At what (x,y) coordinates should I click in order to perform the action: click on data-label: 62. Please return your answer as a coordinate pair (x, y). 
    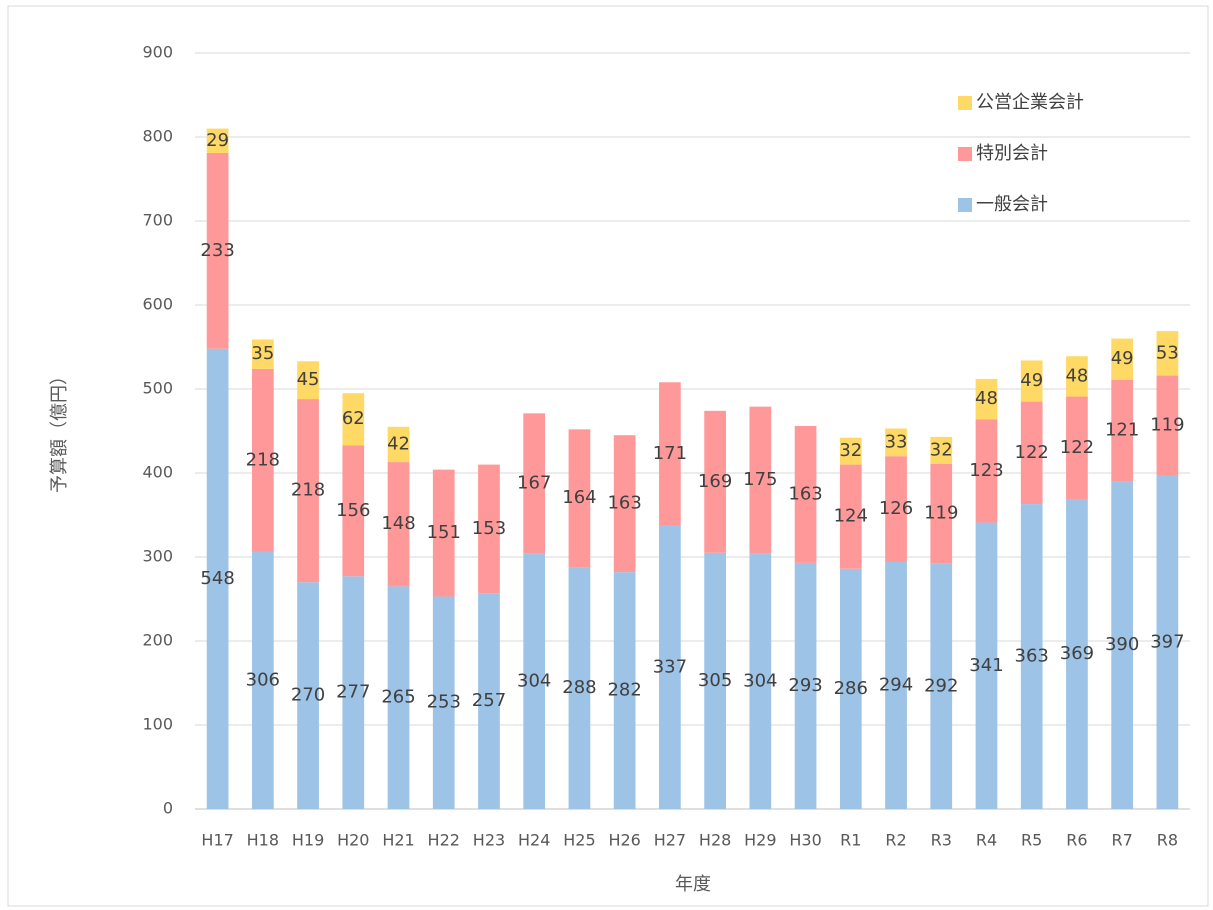
    Looking at the image, I should click on (353, 418).